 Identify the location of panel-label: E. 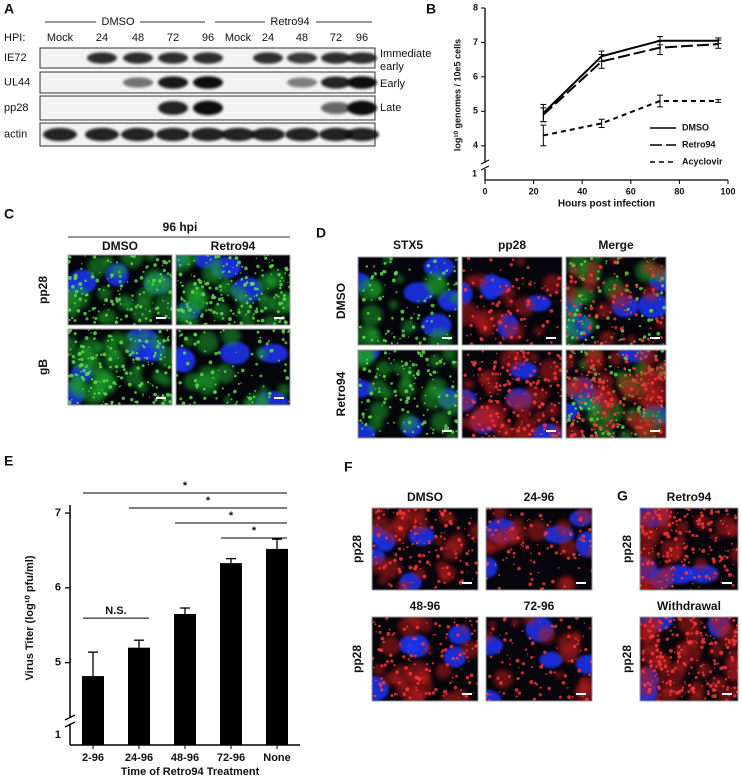
(8, 461).